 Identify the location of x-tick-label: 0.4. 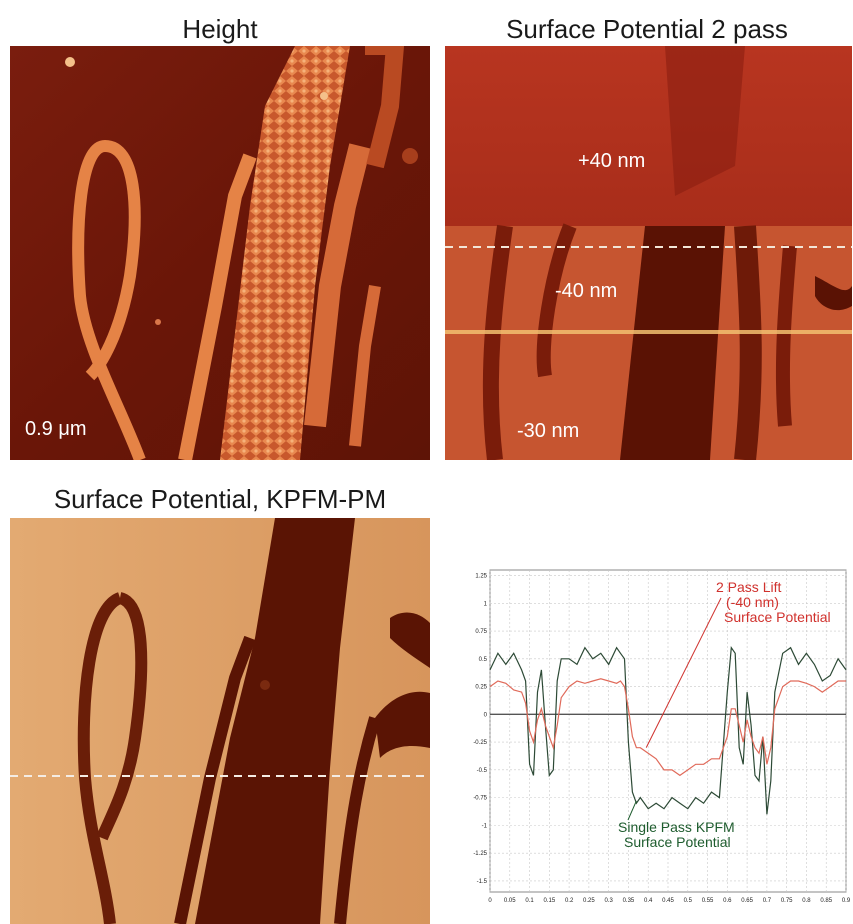
(648, 901).